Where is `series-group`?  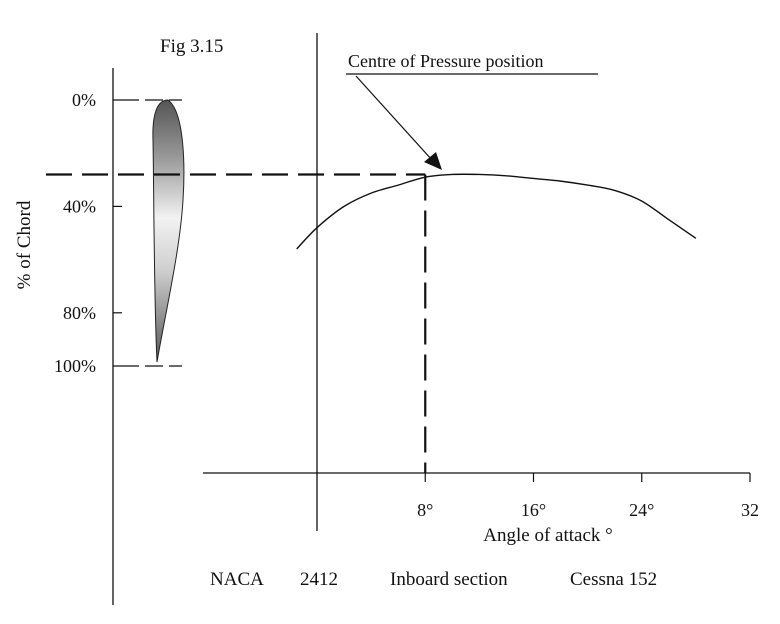 series-group is located at coordinates (496, 211).